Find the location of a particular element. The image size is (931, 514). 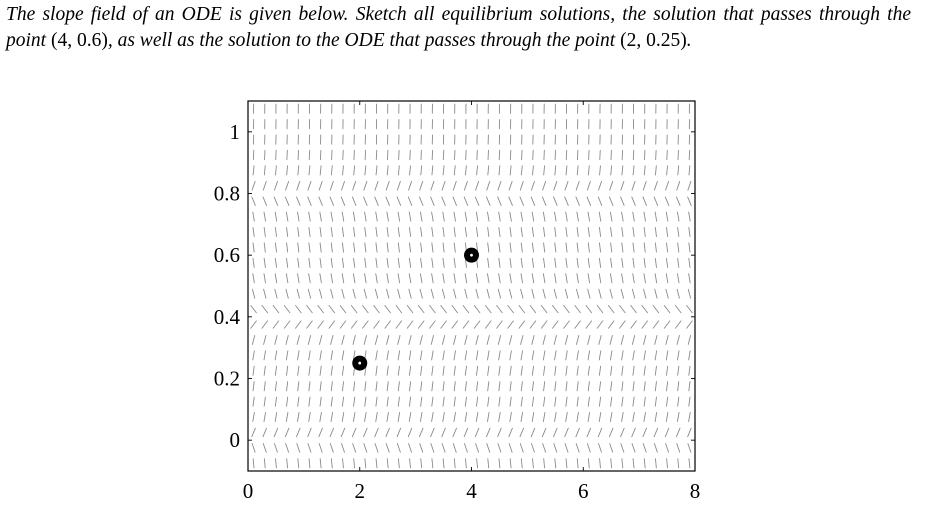

y-tick-label: 0 is located at coordinates (235, 440).